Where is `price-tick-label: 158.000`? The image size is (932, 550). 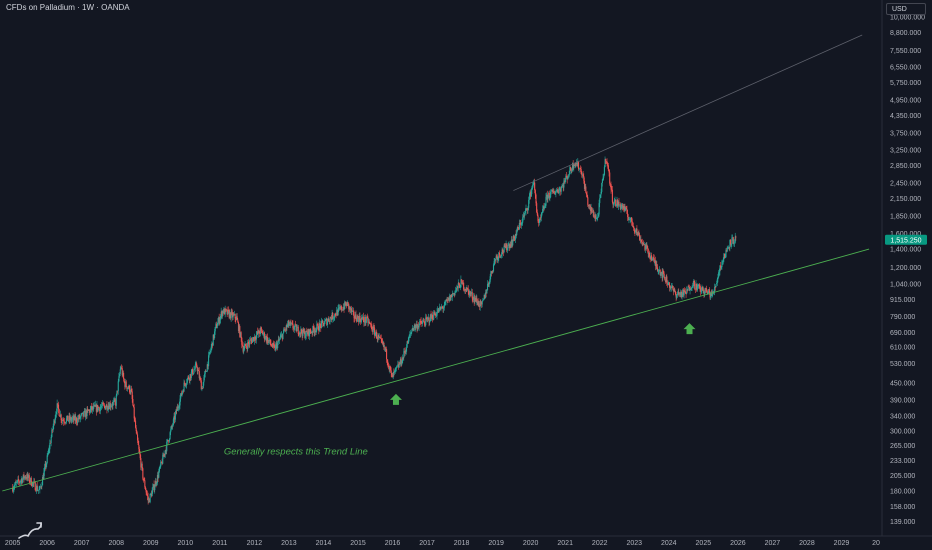
price-tick-label: 158.000 is located at coordinates (902, 507).